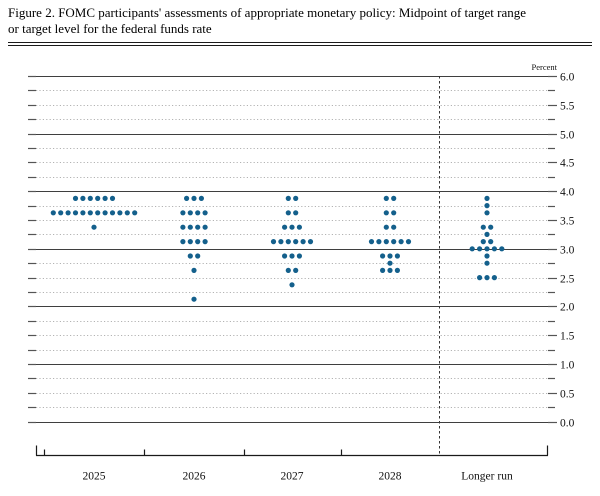 The image size is (600, 496). What do you see at coordinates (567, 193) in the screenshot?
I see `y-axis-label: 4.0` at bounding box center [567, 193].